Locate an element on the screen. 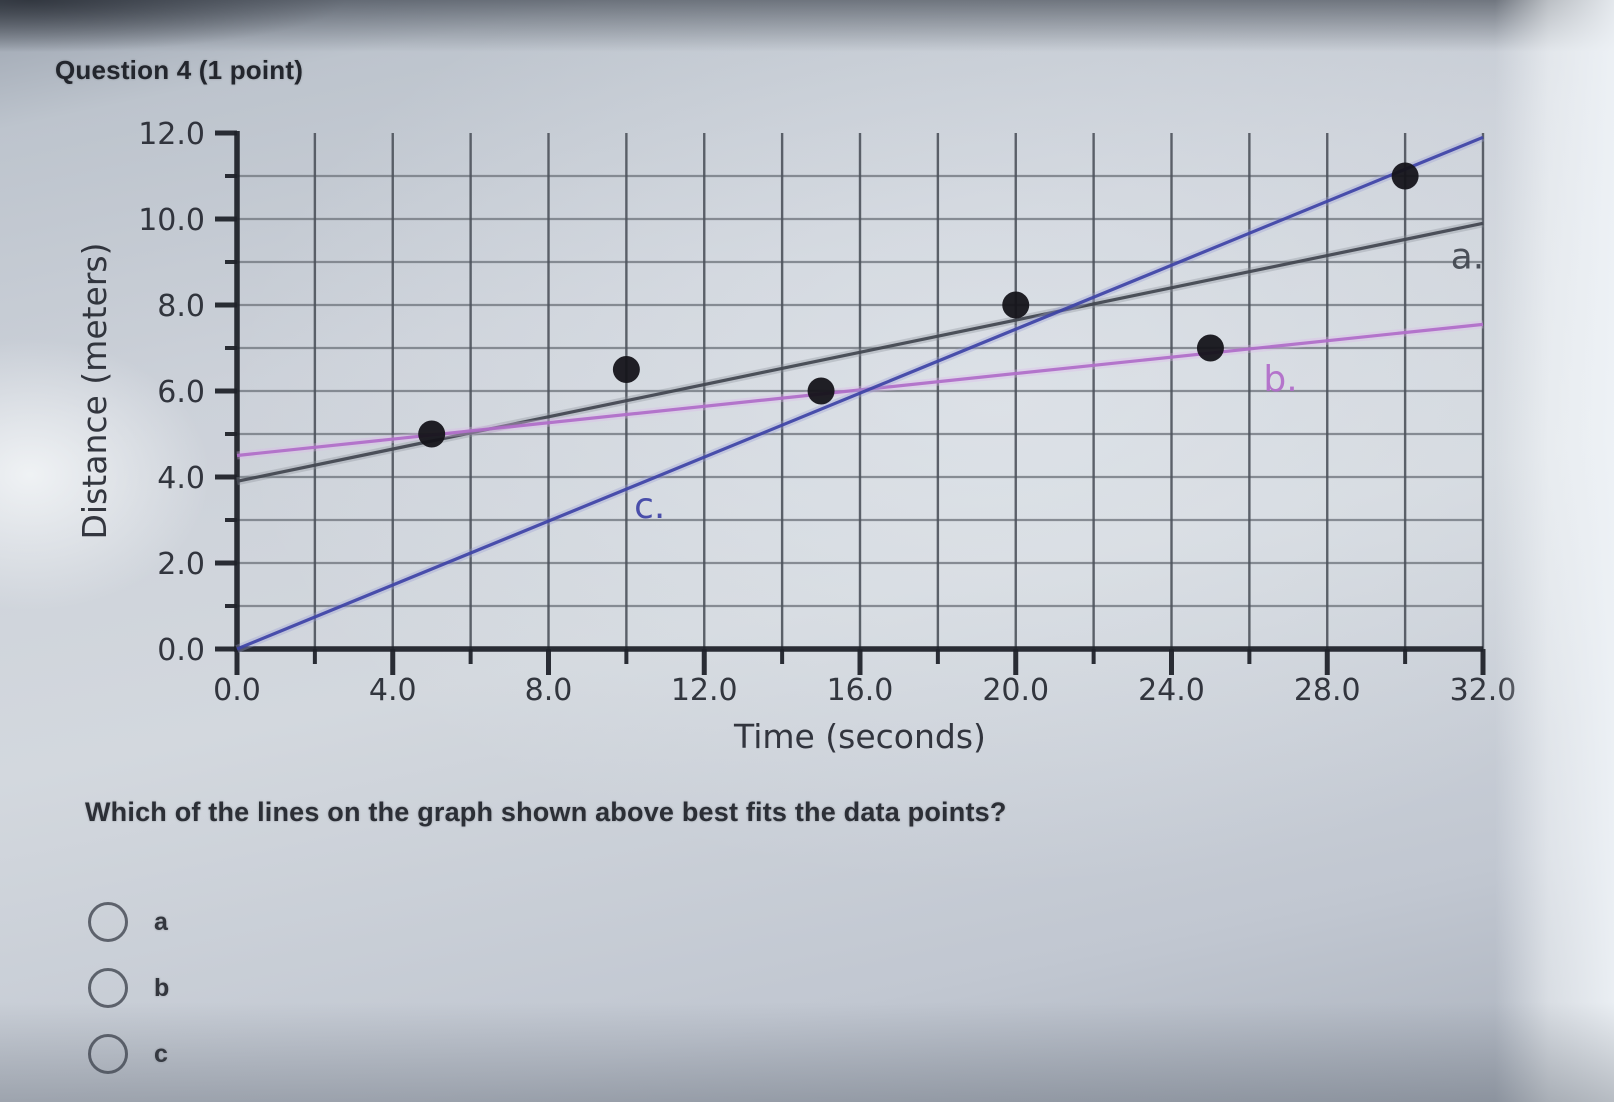 The image size is (1614, 1102). x-tick-label: 8.0 is located at coordinates (549, 690).